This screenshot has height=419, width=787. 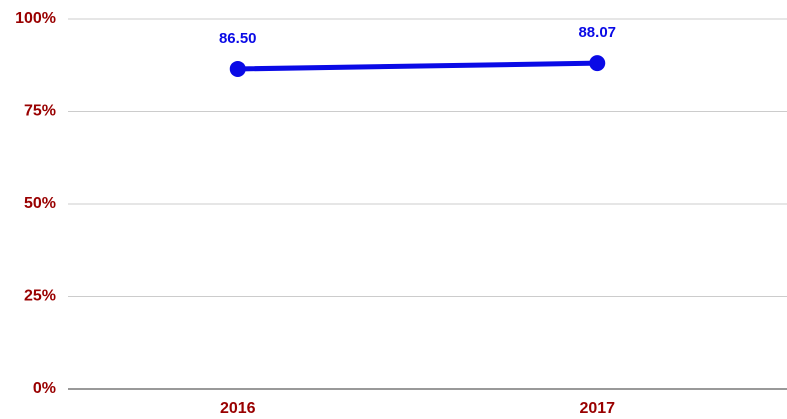 I want to click on y-tick-label: 25%, so click(x=40, y=296).